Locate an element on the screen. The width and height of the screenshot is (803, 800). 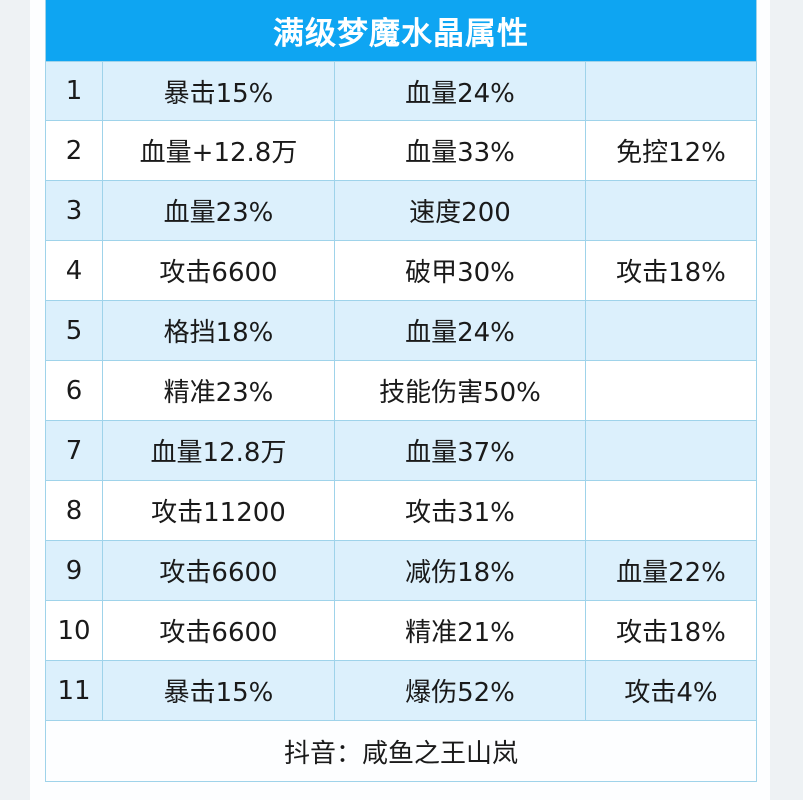
attribute-cell: 爆伤52% is located at coordinates (460, 690).